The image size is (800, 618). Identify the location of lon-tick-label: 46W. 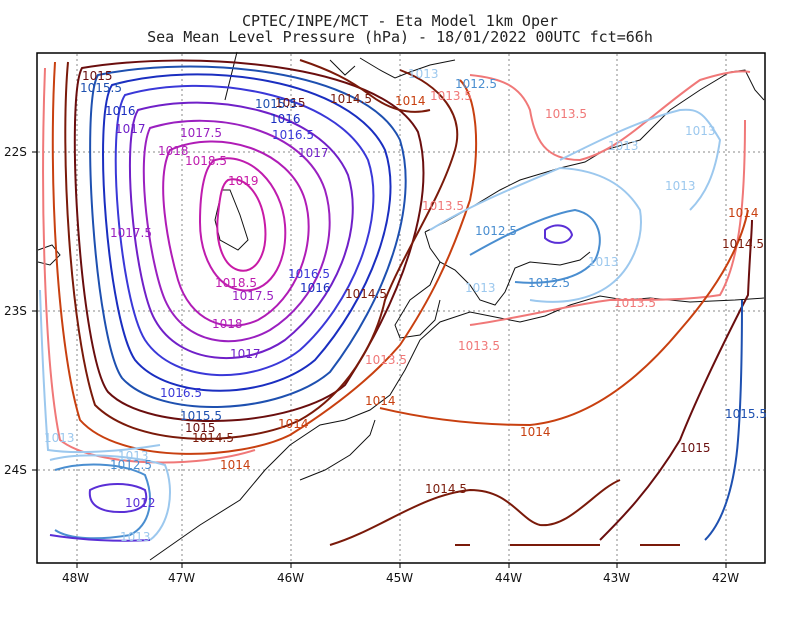
(290, 578).